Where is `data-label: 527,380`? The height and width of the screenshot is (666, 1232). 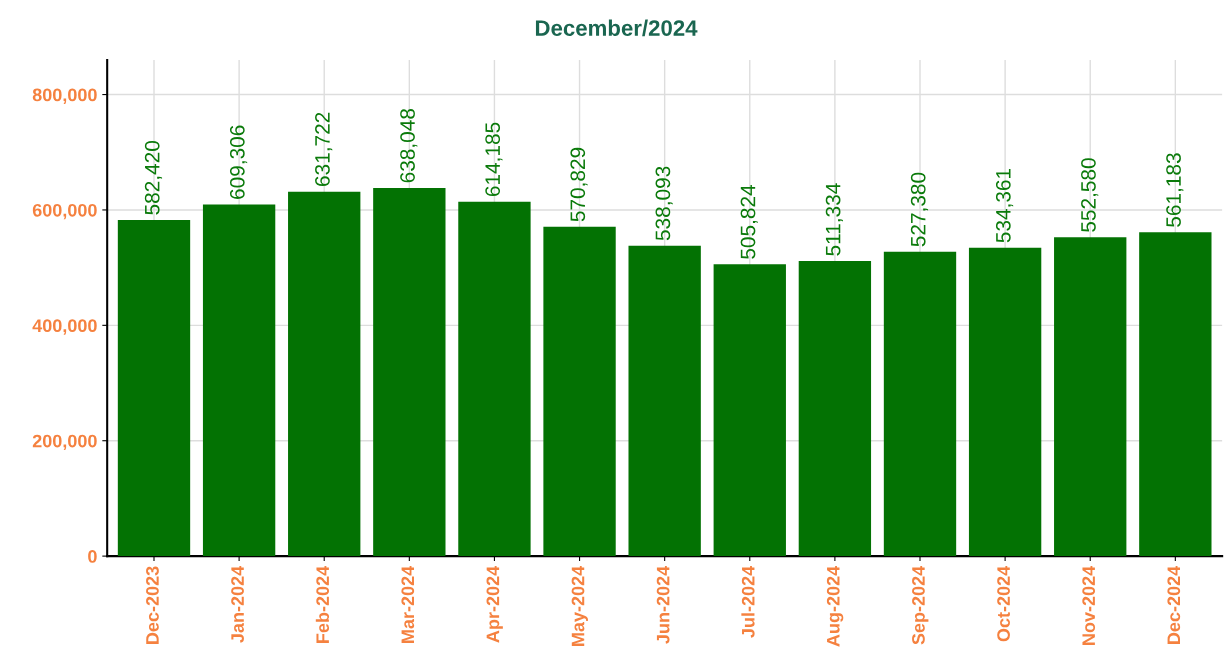
data-label: 527,380 is located at coordinates (919, 209).